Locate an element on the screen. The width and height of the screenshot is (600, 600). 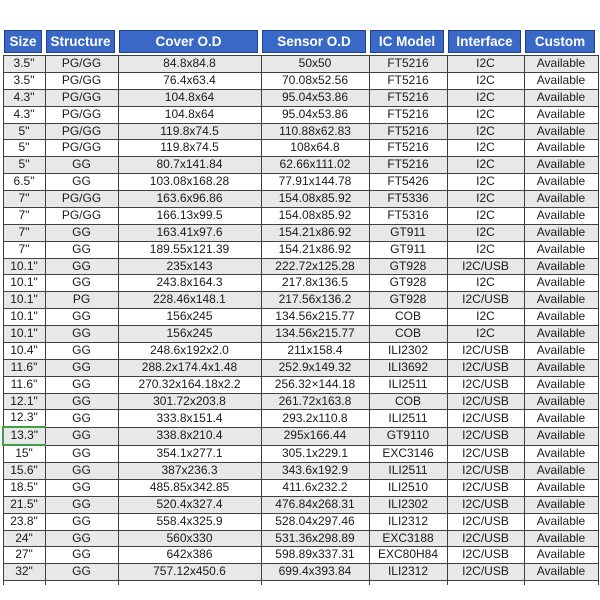
cell: 103.08x168.28 is located at coordinates (189, 182).